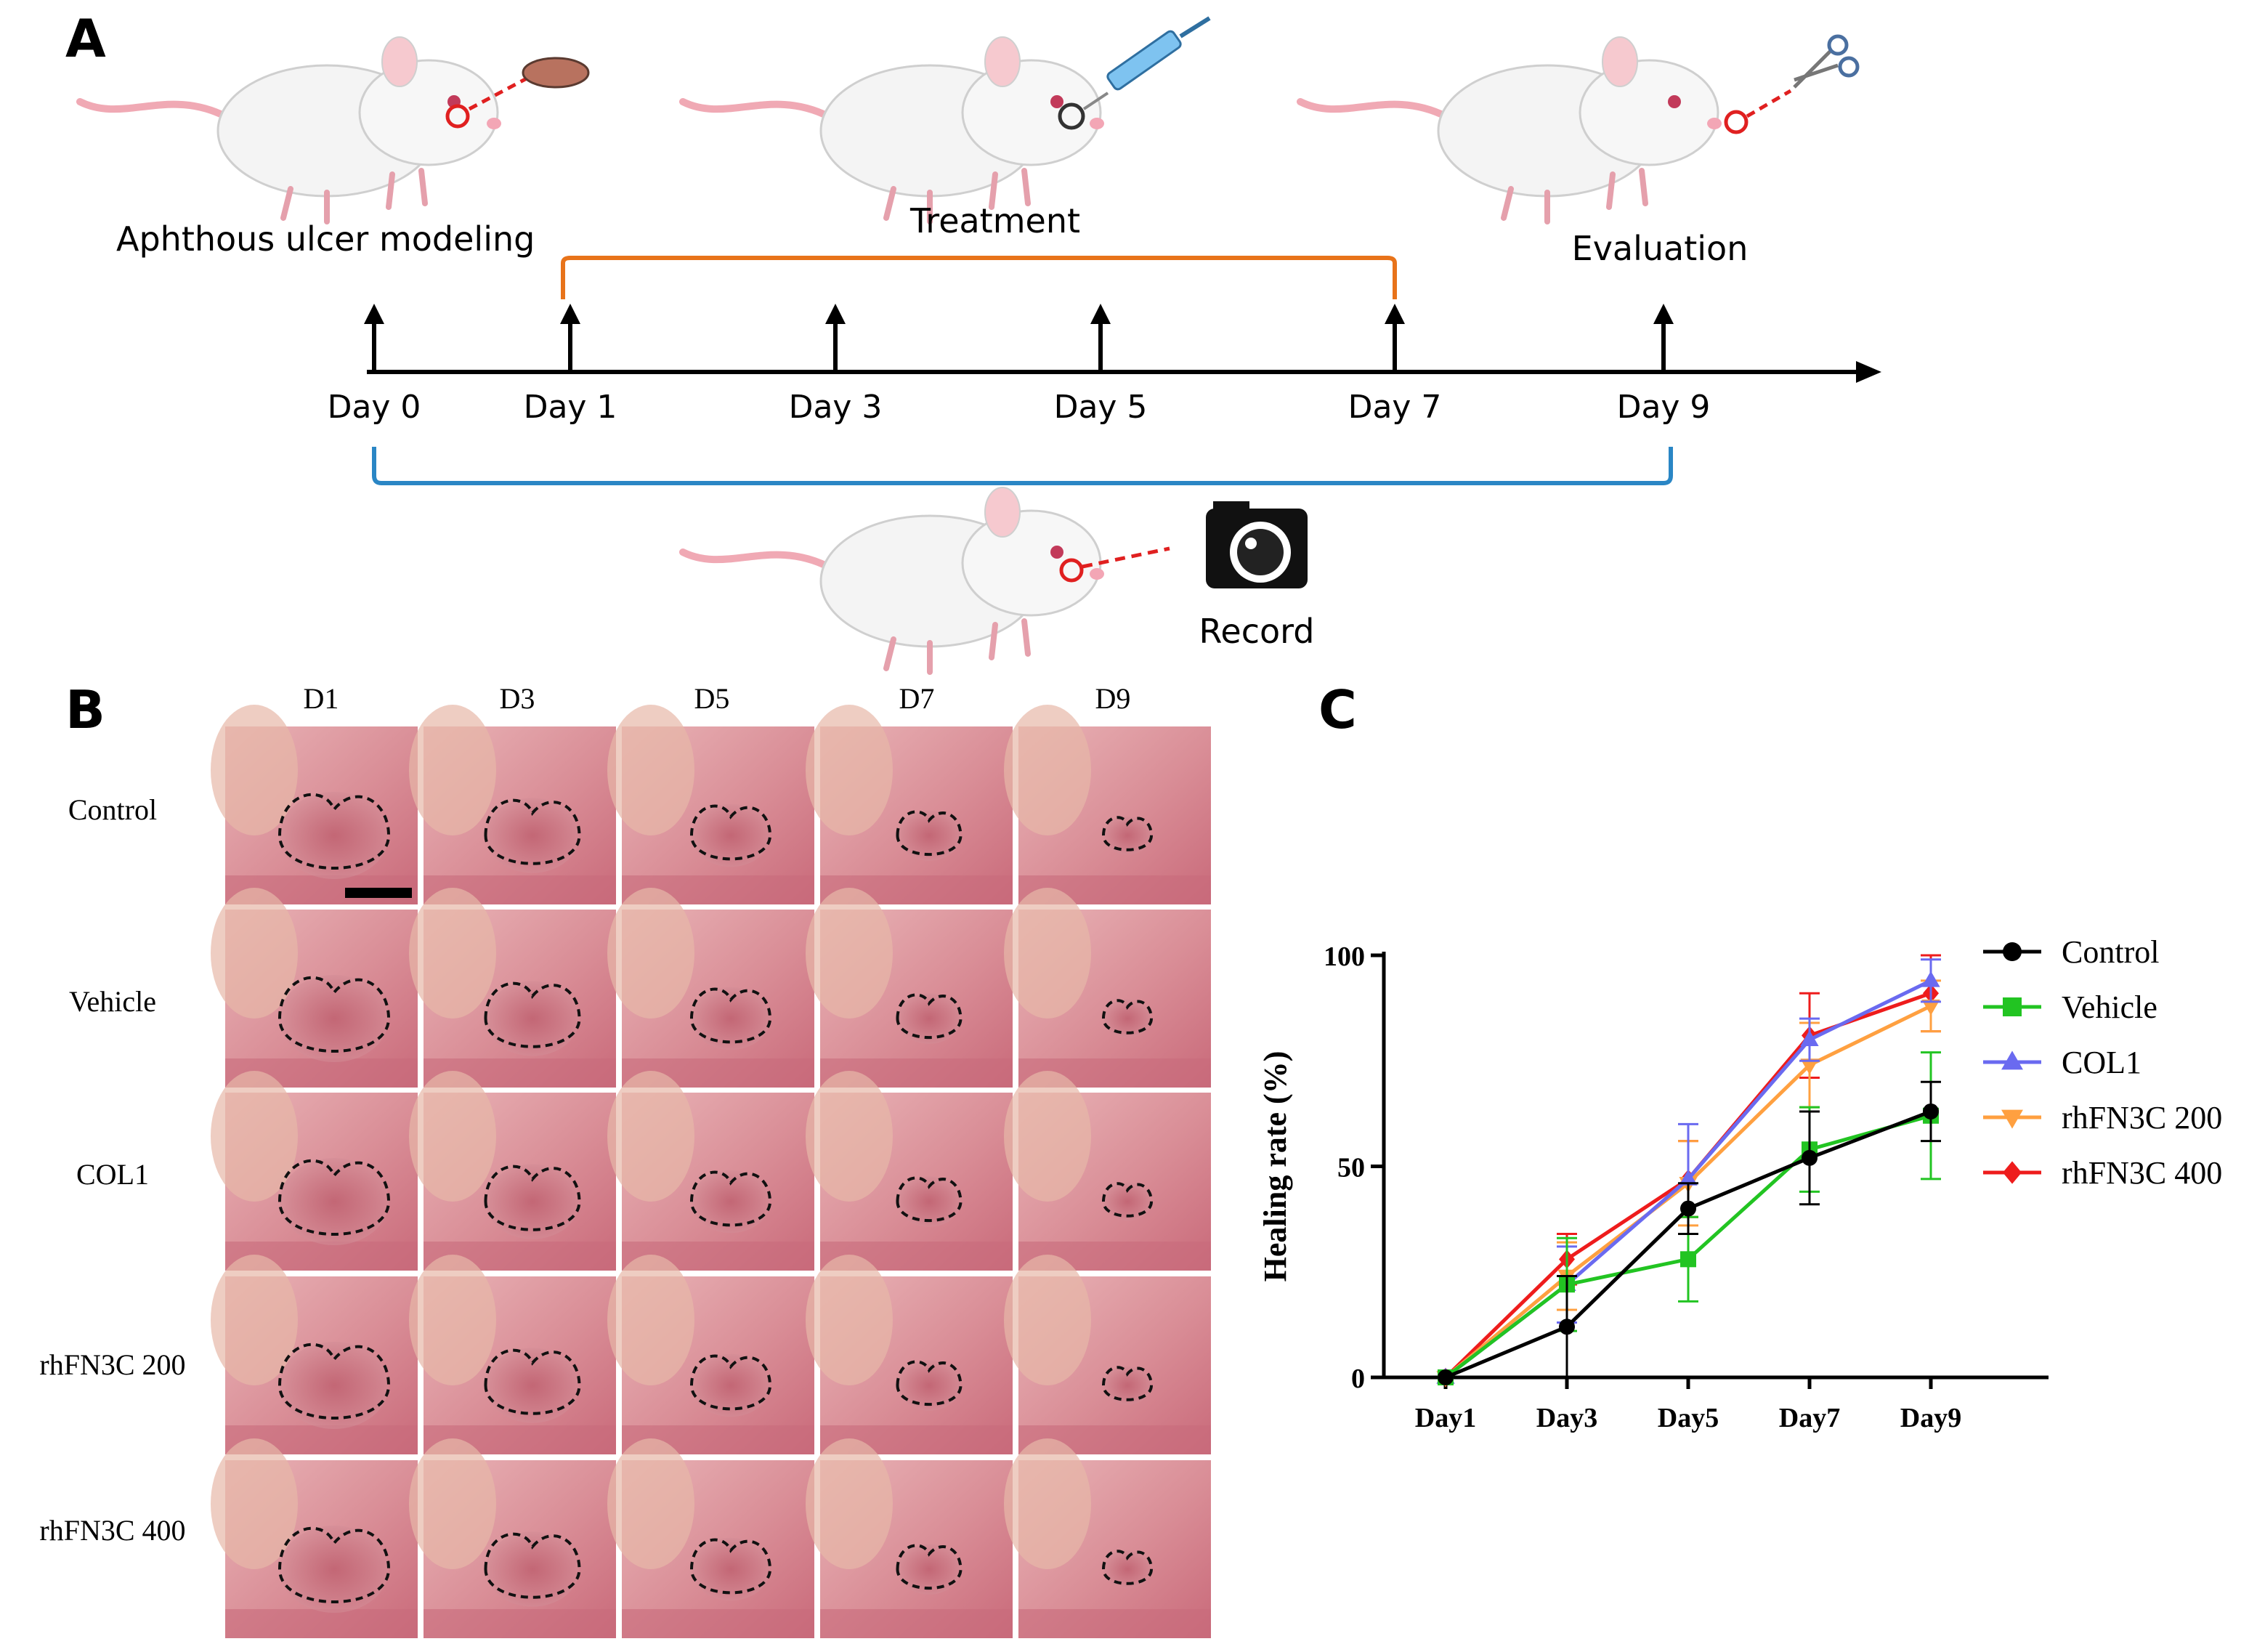 This screenshot has height=1652, width=2257. What do you see at coordinates (321, 698) in the screenshot?
I see `photo-column-label: D1` at bounding box center [321, 698].